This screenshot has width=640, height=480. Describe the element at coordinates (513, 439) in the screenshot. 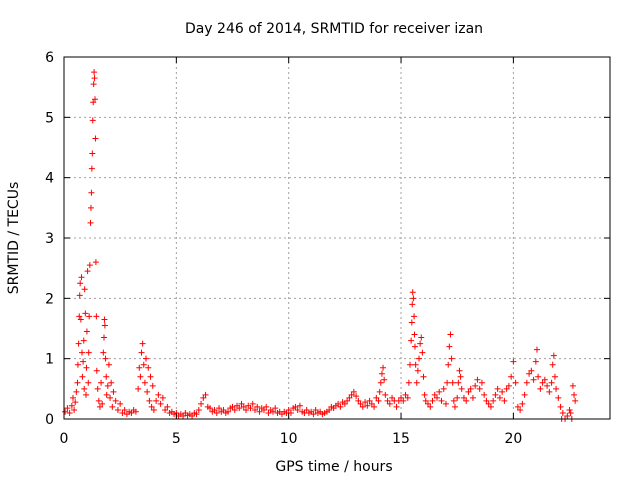

I see `x-tick-label: 20` at that location.